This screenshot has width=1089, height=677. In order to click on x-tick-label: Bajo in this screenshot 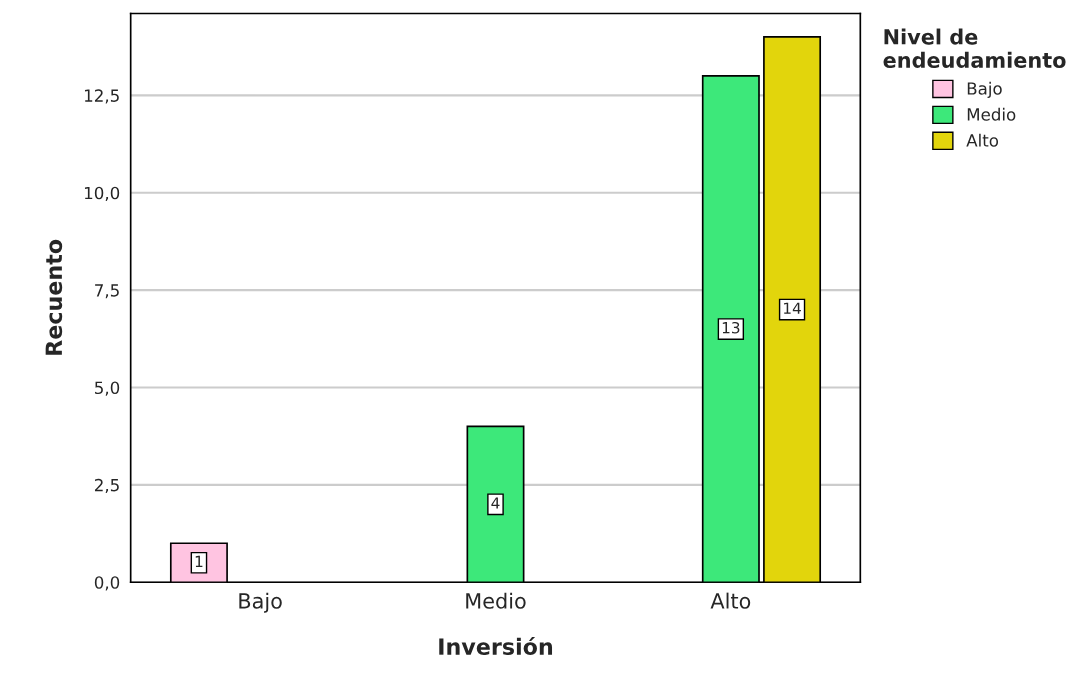, I will do `click(260, 602)`.